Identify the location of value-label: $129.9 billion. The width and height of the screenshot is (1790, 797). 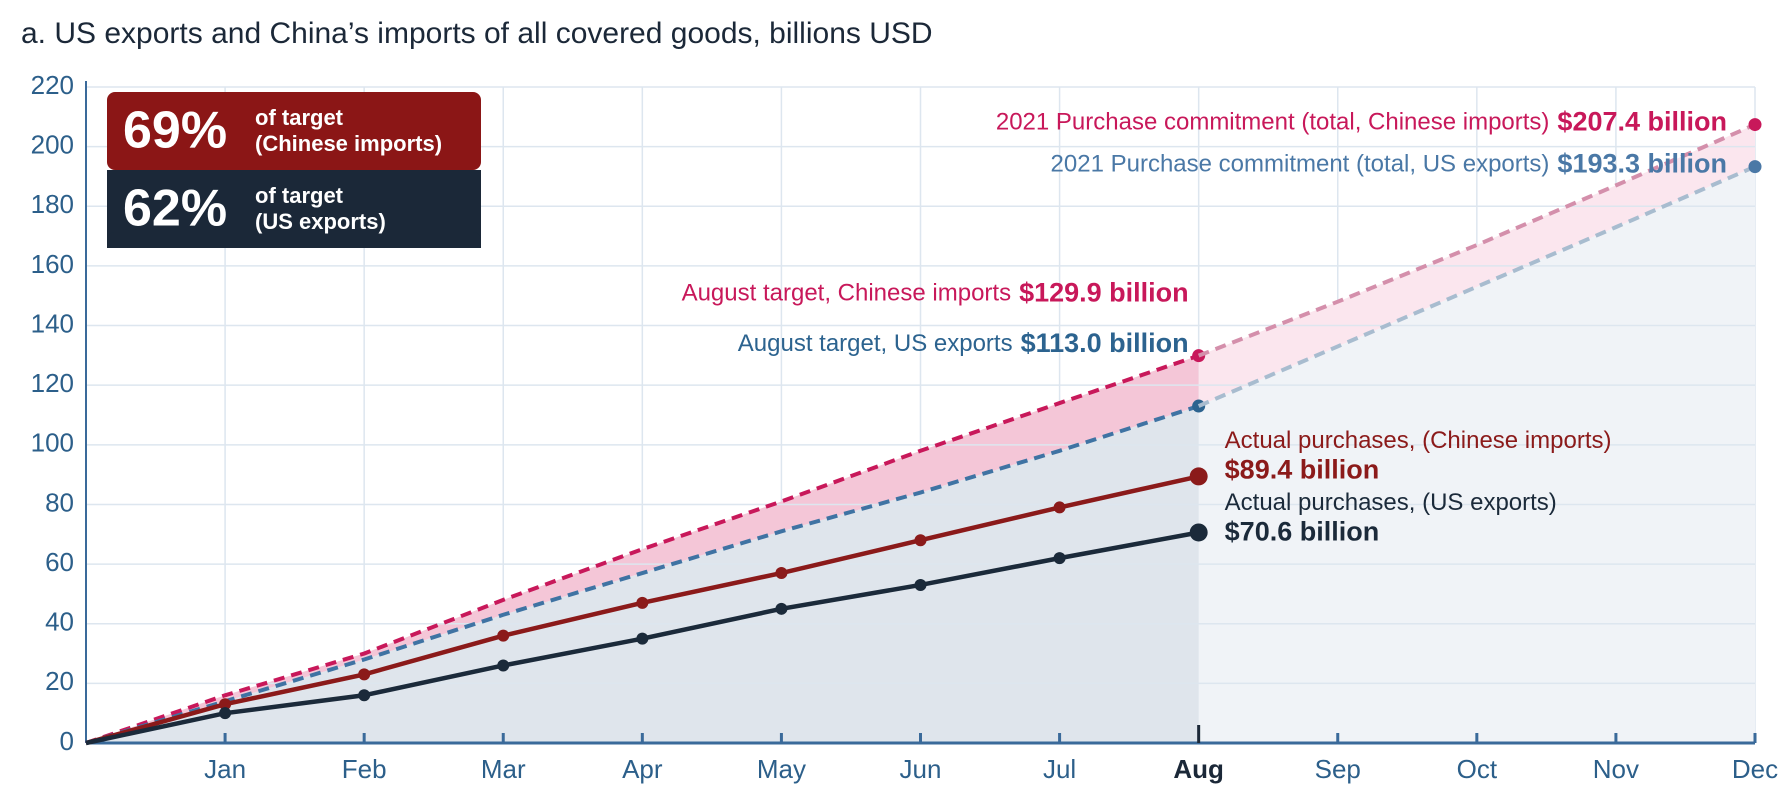
(1104, 293).